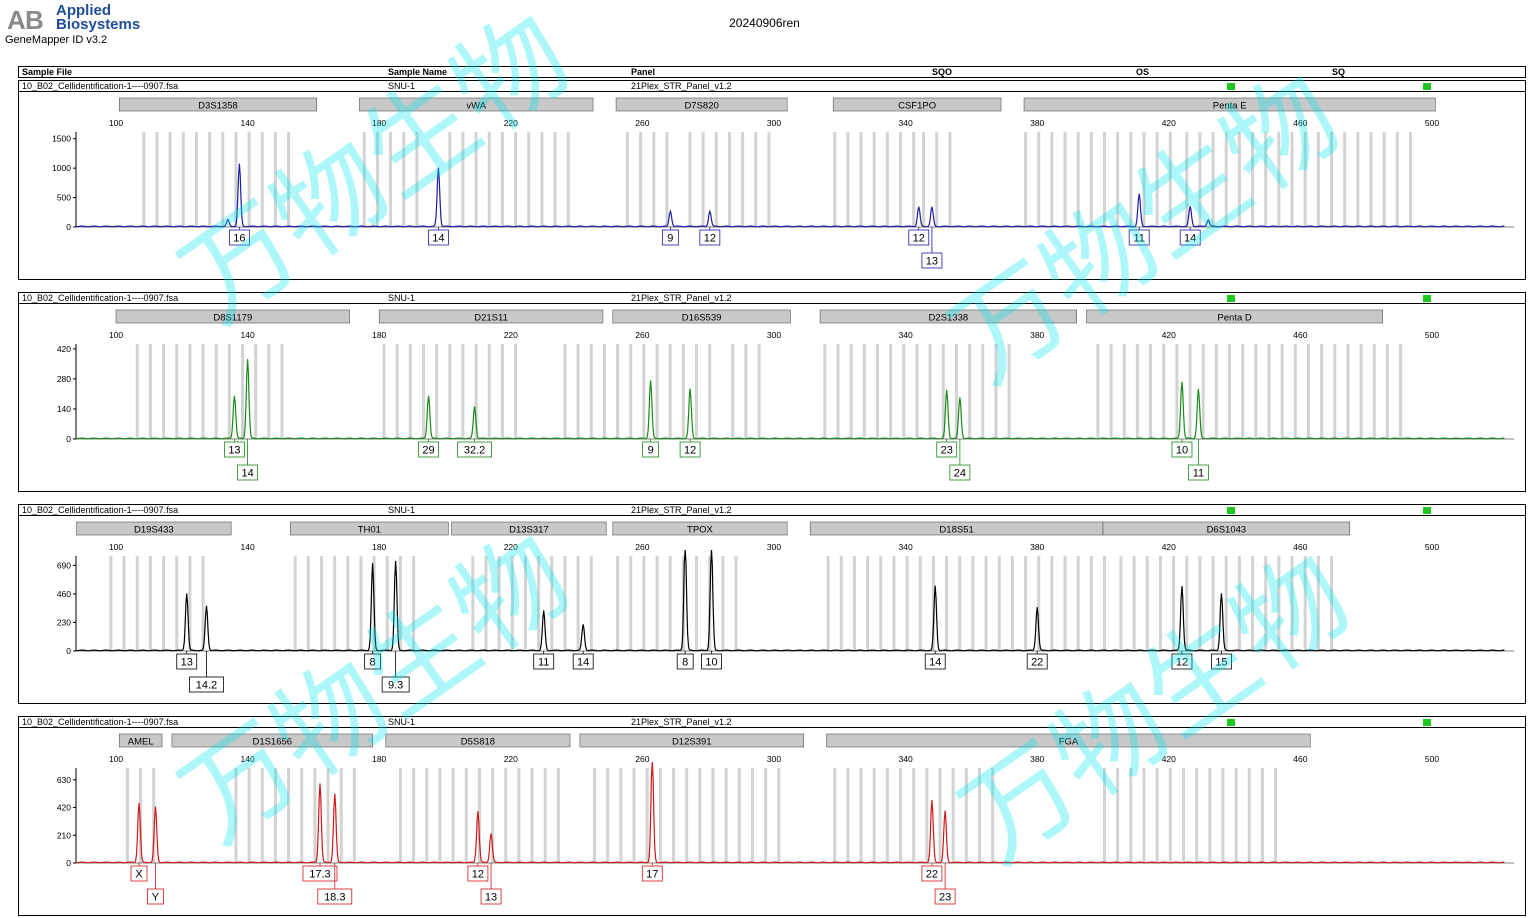  I want to click on x-tick-label: 220, so click(511, 123).